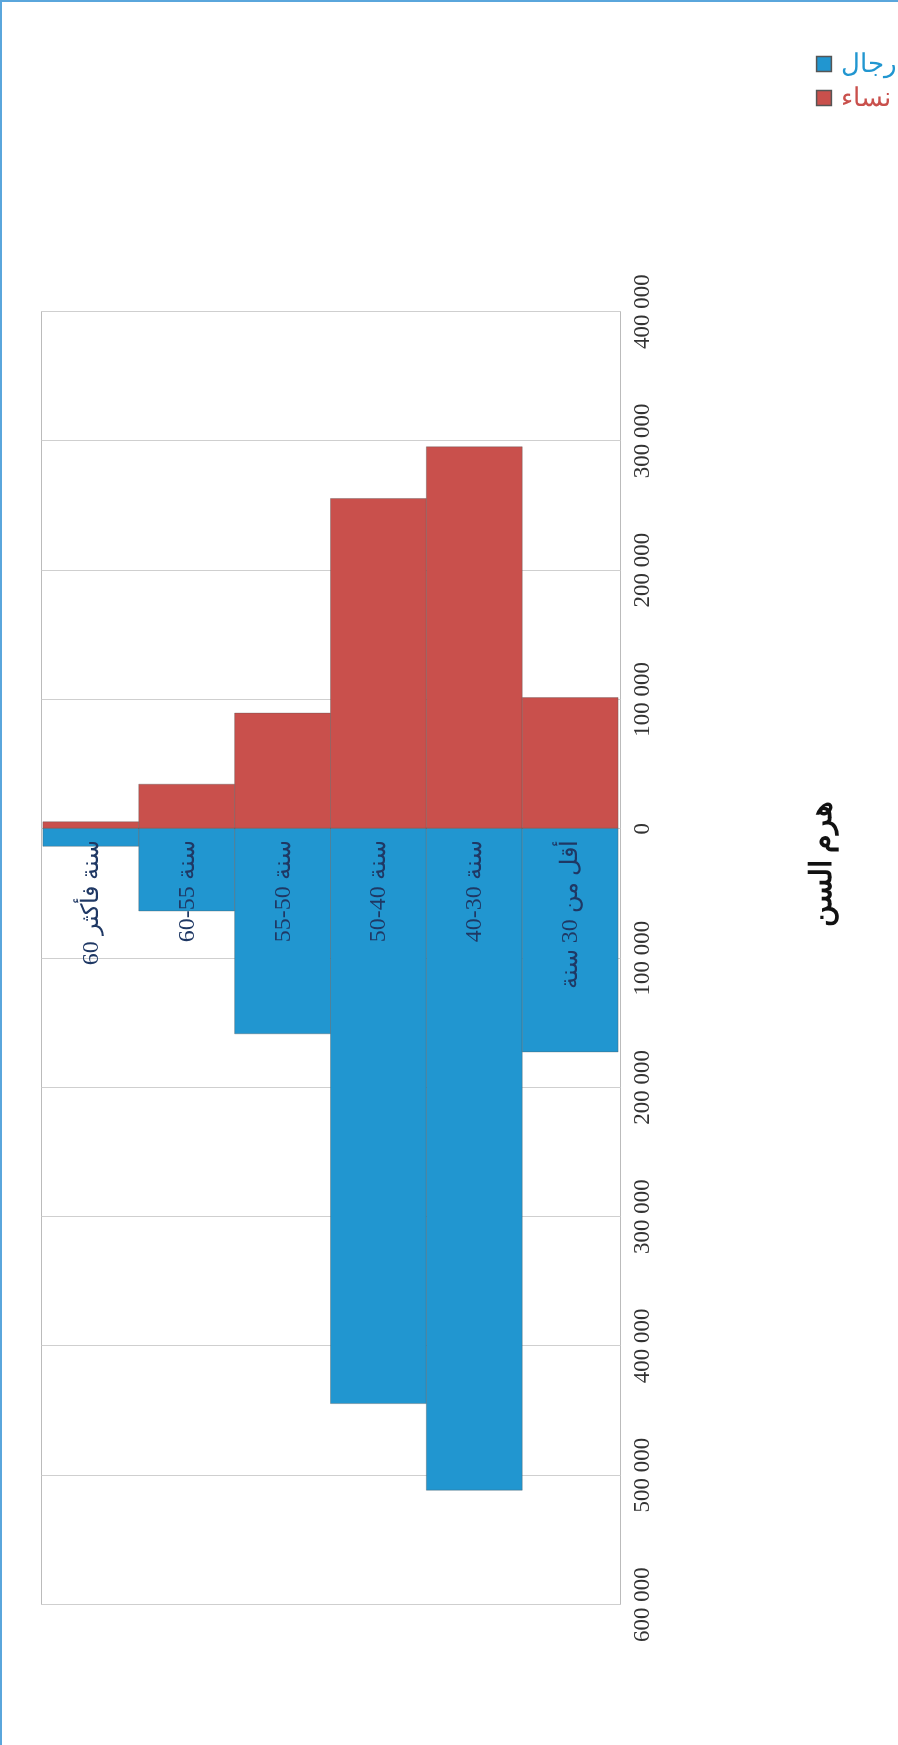  I want to click on x-tick-label: أقل من 30 سنة, so click(568, 915).